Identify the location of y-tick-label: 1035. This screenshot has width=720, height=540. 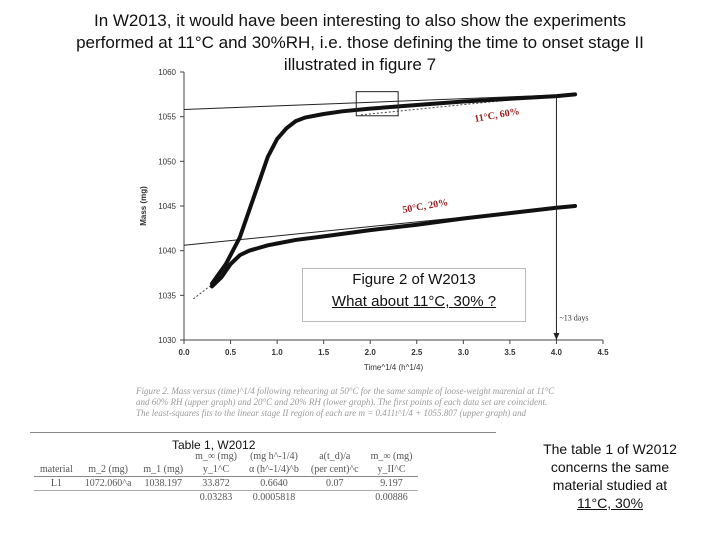
(167, 295).